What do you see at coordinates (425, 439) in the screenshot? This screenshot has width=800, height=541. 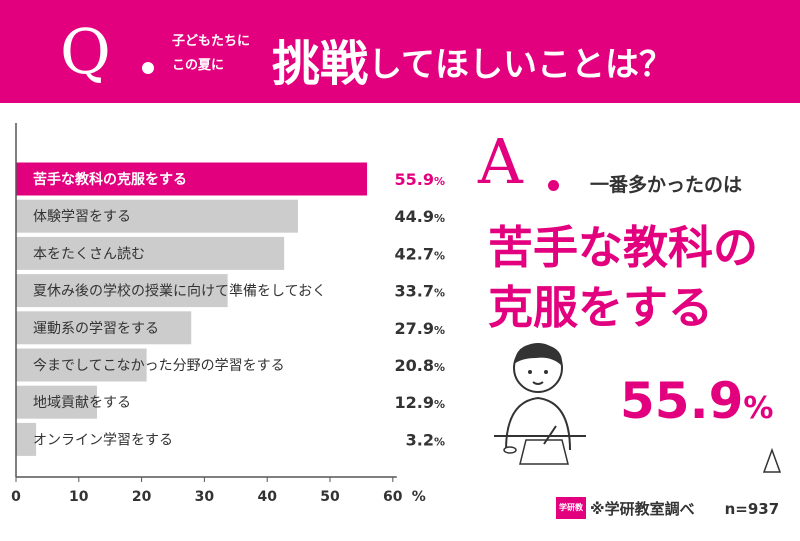 I see `value-label-8: 3.2%` at bounding box center [425, 439].